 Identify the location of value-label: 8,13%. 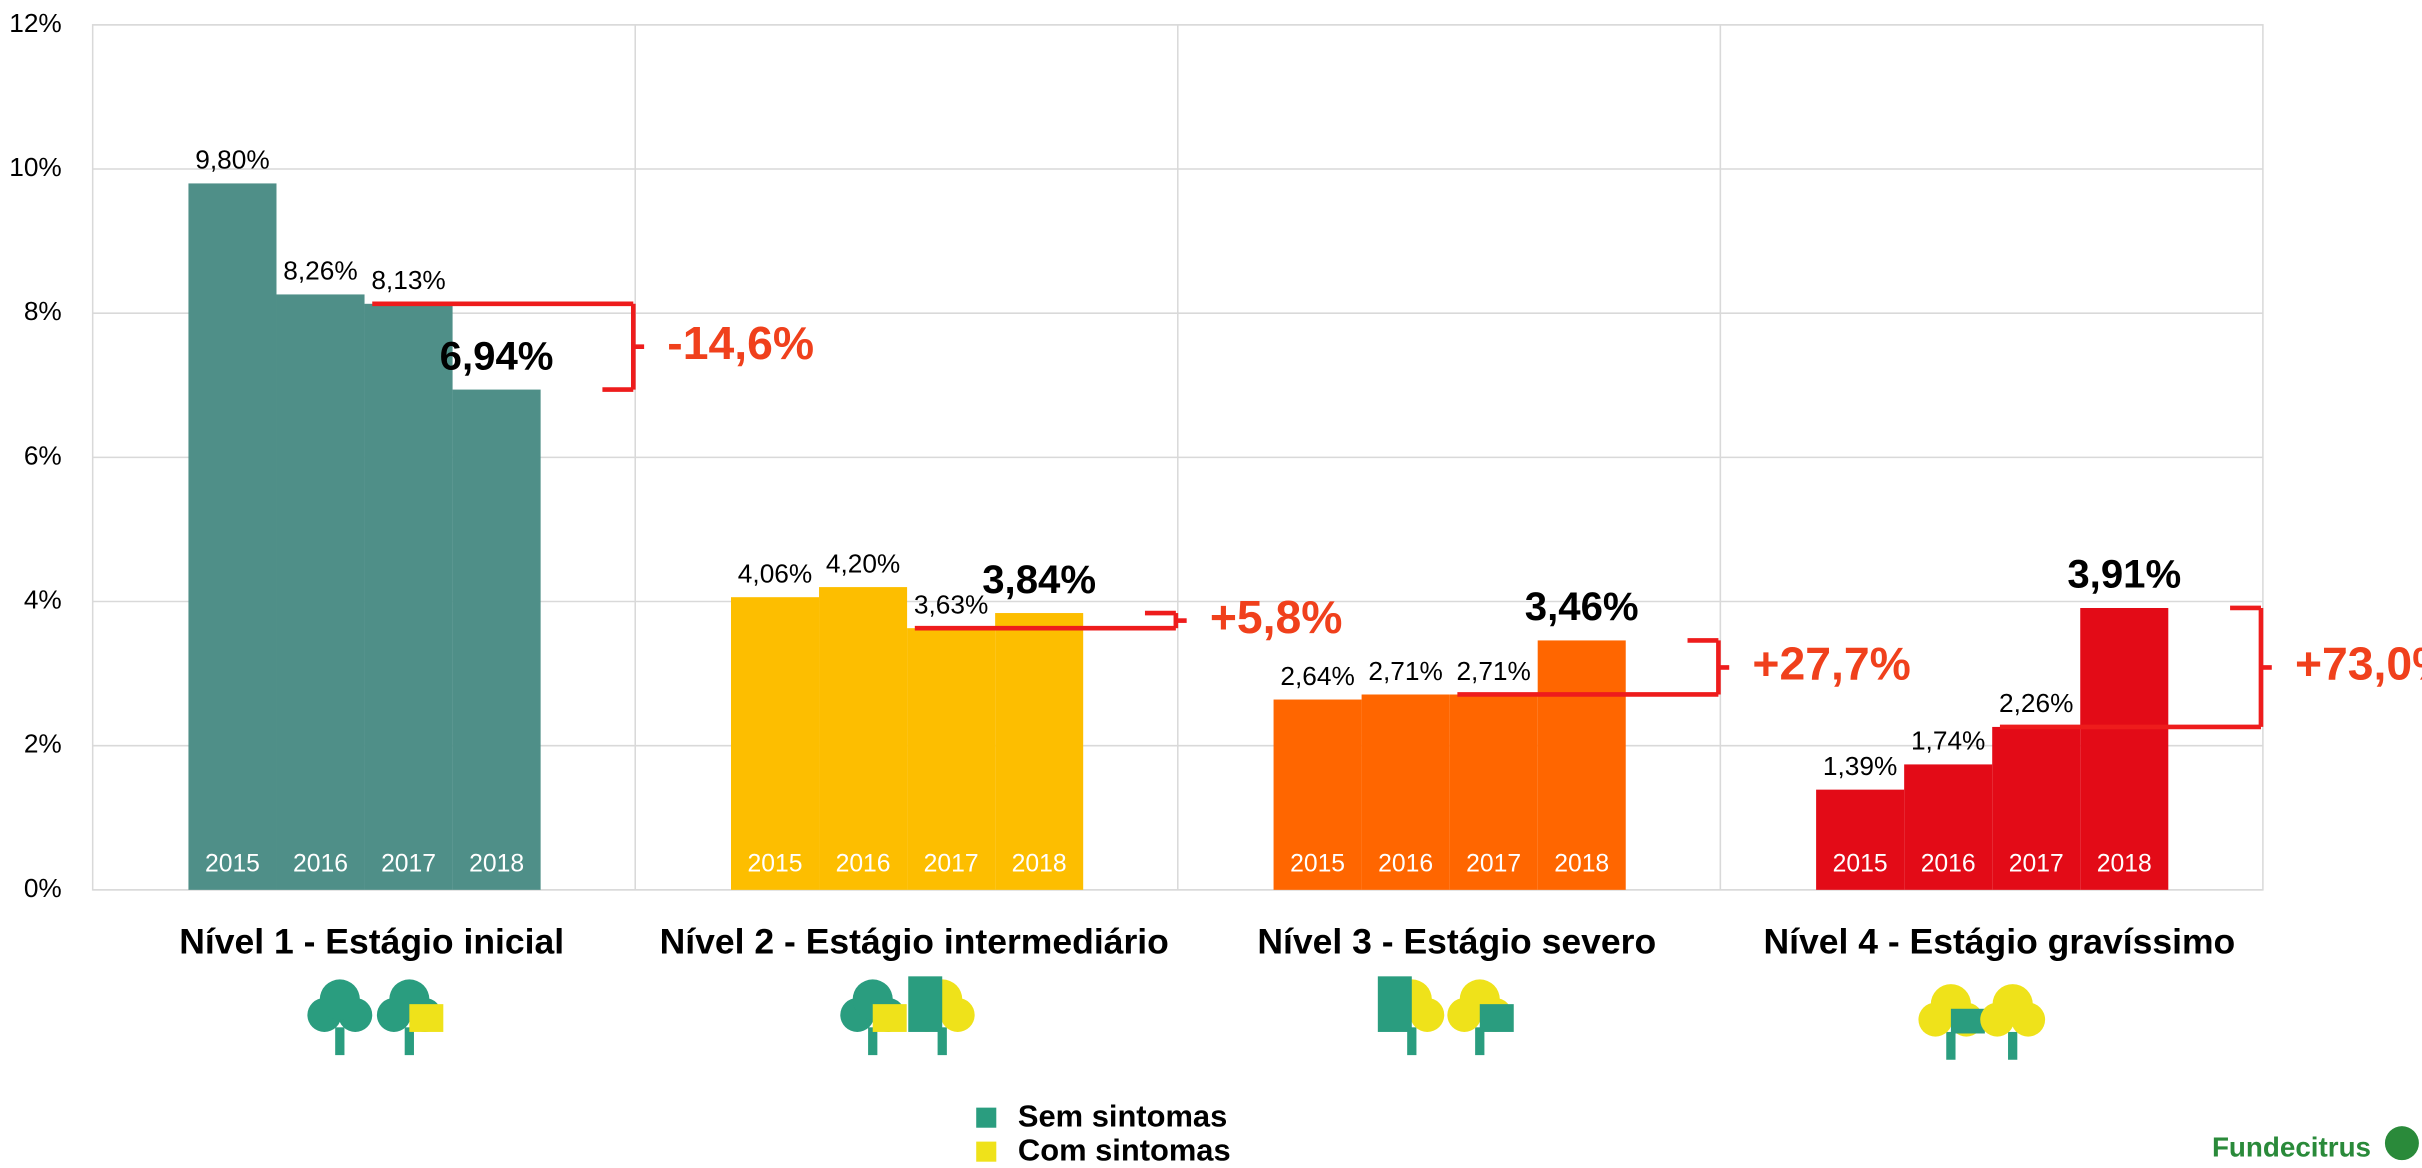
(408, 280).